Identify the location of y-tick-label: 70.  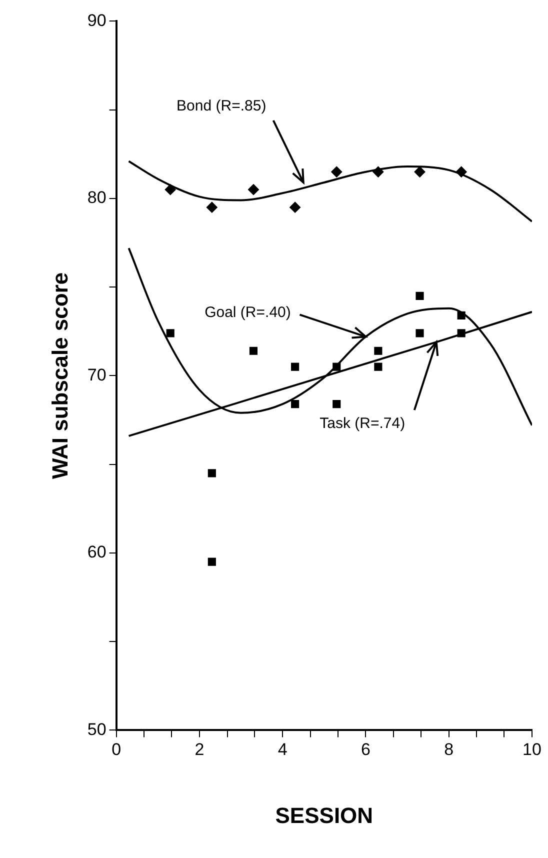
(96, 374).